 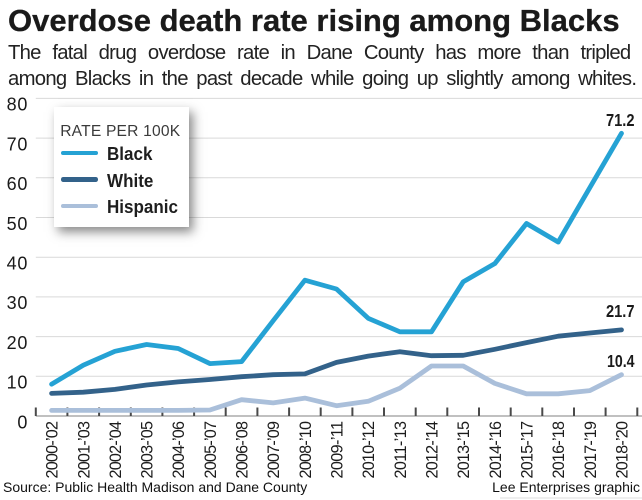 What do you see at coordinates (148, 450) in the screenshot?
I see `svg-text: 2003-’05` at bounding box center [148, 450].